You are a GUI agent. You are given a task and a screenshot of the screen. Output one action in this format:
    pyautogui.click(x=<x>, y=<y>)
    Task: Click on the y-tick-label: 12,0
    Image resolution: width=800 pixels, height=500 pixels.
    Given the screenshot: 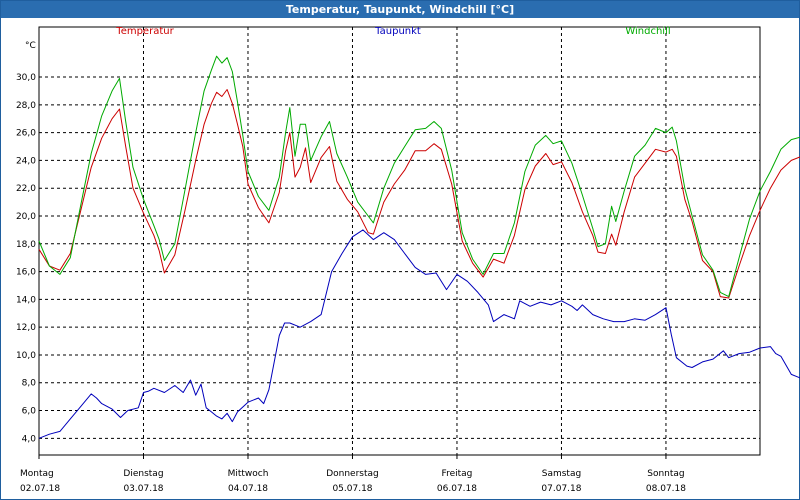 What is the action you would take?
    pyautogui.click(x=26, y=328)
    